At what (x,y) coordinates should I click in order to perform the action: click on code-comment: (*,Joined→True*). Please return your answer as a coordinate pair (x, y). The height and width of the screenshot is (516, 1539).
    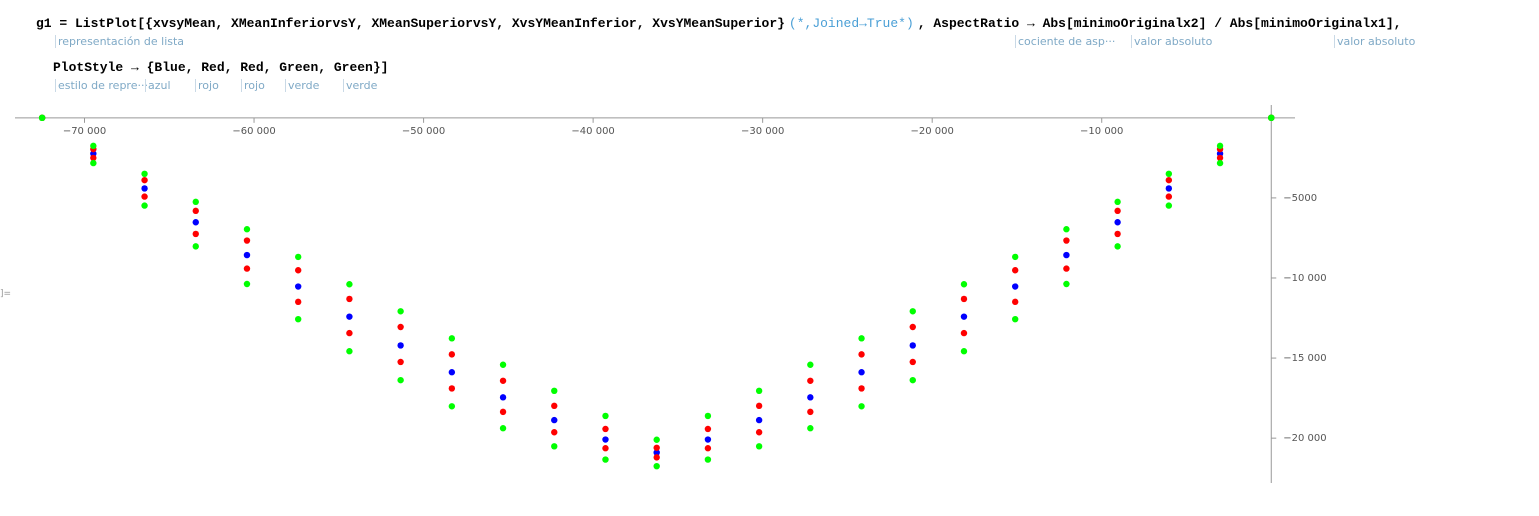
    Looking at the image, I should click on (851, 23).